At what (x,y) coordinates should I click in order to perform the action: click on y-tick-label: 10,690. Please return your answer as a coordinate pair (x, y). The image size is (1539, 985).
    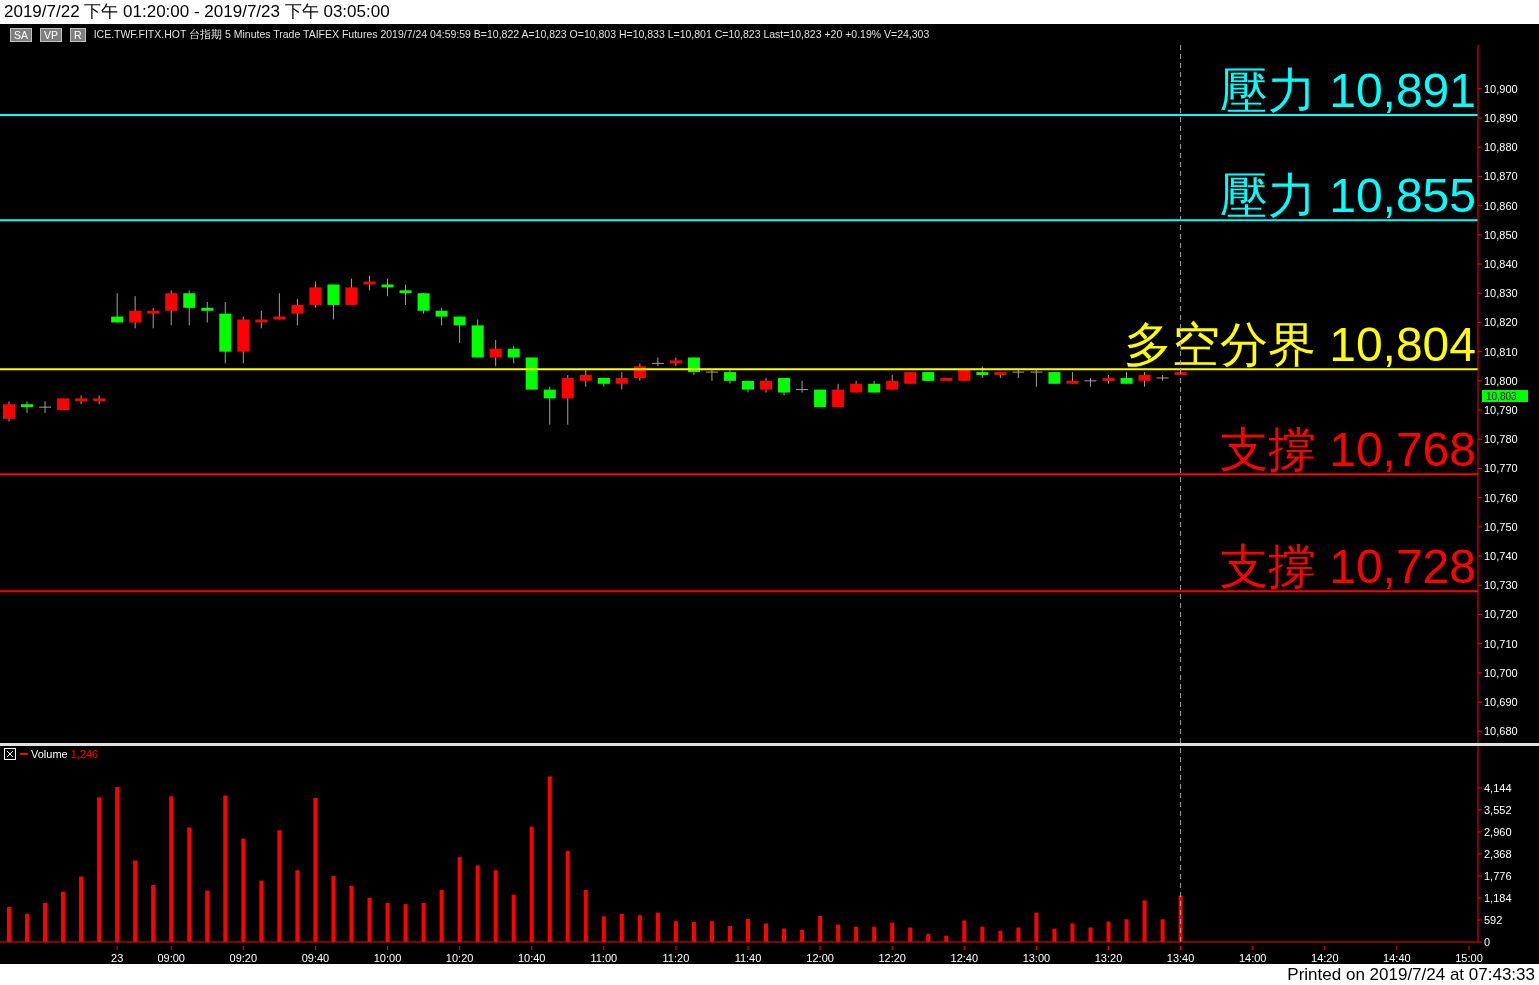
    Looking at the image, I should click on (1501, 702).